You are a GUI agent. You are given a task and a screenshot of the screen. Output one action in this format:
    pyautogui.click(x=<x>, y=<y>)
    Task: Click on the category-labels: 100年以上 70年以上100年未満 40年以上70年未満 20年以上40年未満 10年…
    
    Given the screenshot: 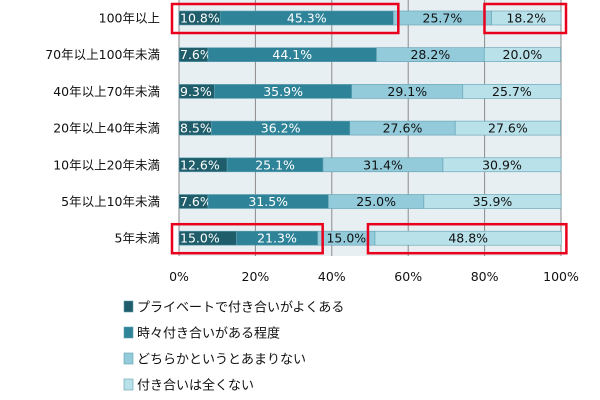 What is the action you would take?
    pyautogui.click(x=102, y=128)
    